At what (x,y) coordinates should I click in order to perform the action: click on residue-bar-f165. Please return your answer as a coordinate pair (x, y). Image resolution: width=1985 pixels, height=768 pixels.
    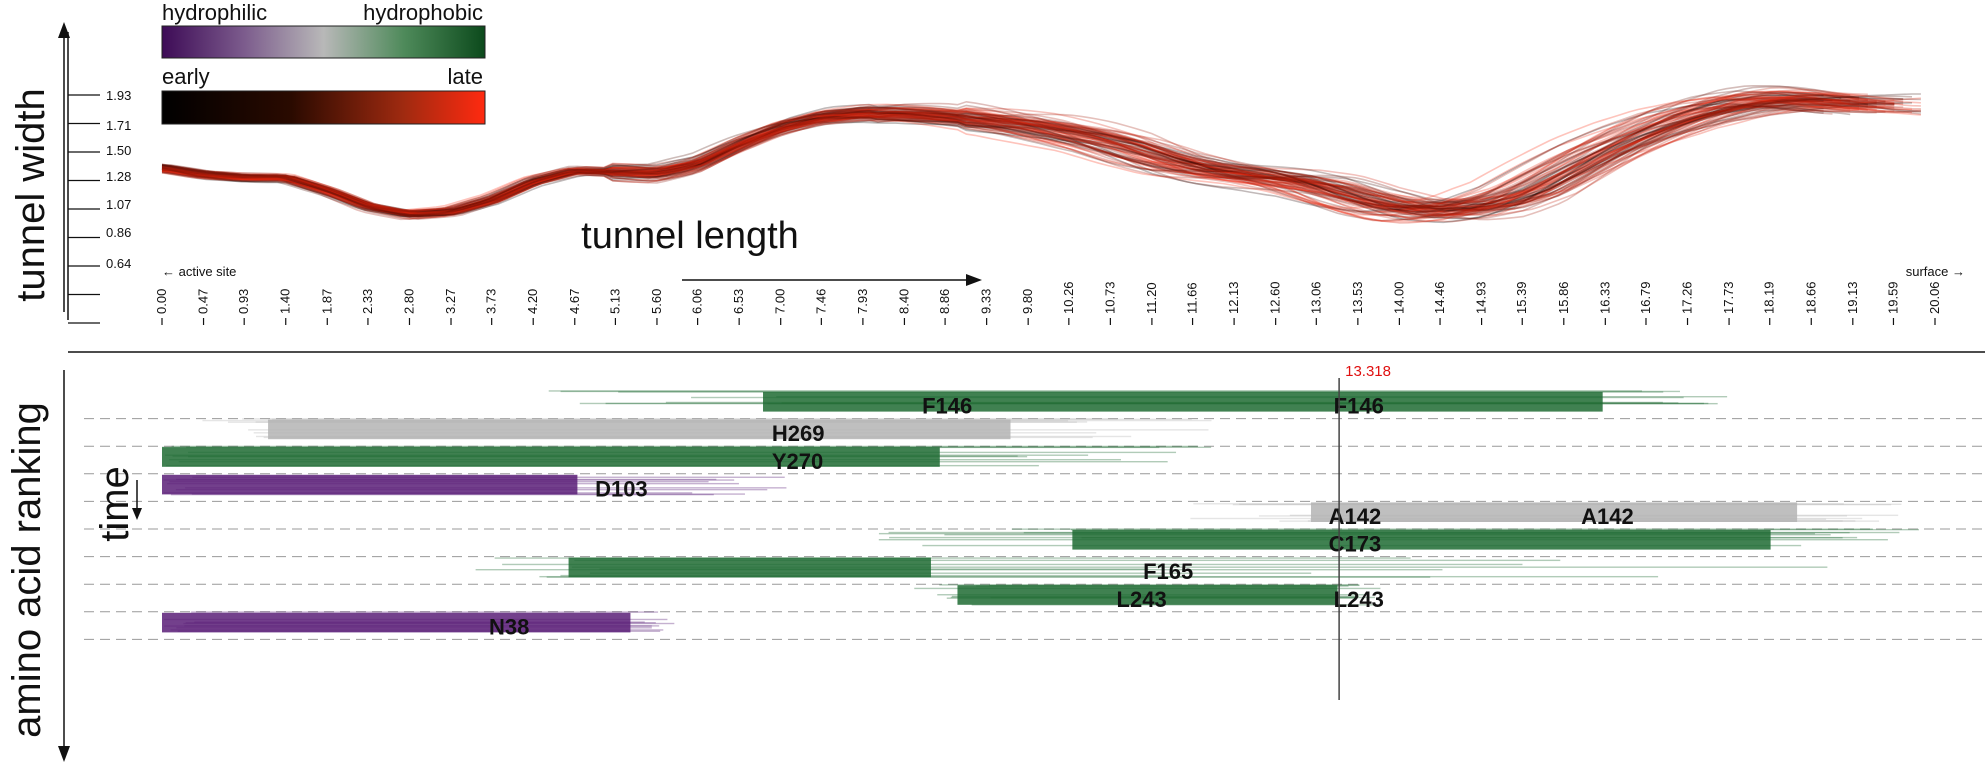
    Looking at the image, I should click on (749, 567).